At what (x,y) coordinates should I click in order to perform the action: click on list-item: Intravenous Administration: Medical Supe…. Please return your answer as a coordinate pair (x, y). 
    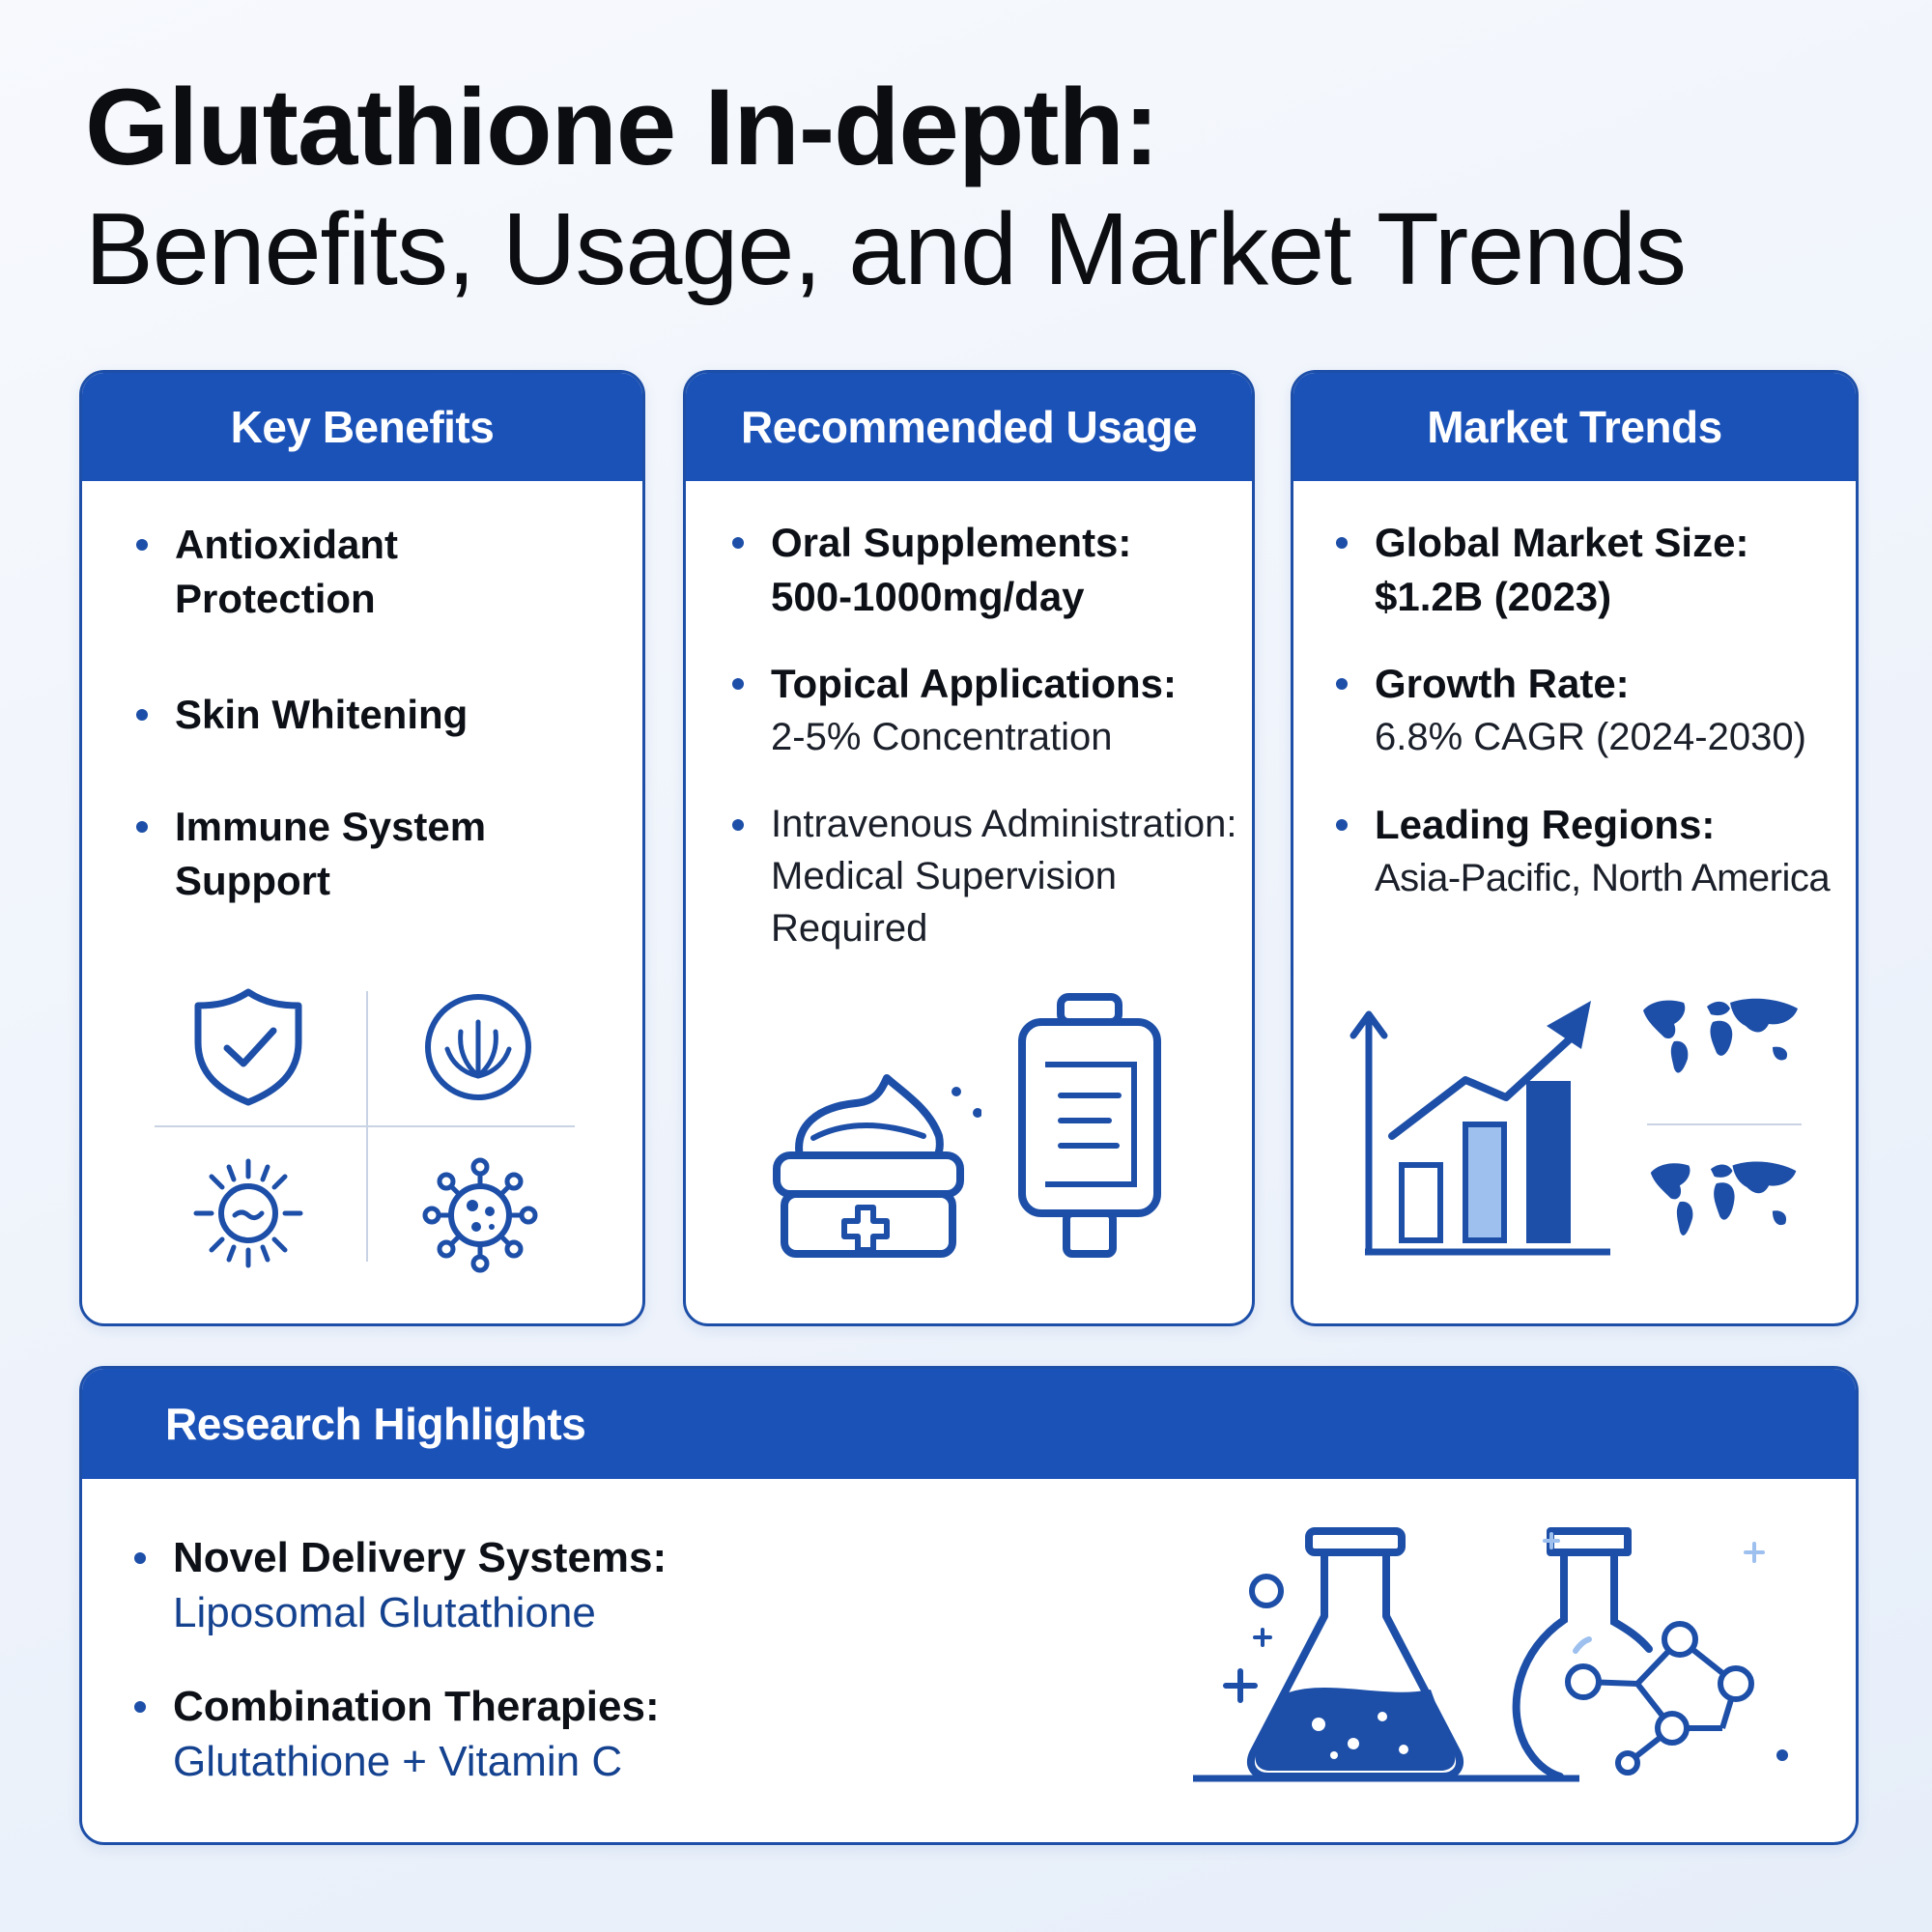
    Looking at the image, I should click on (961, 876).